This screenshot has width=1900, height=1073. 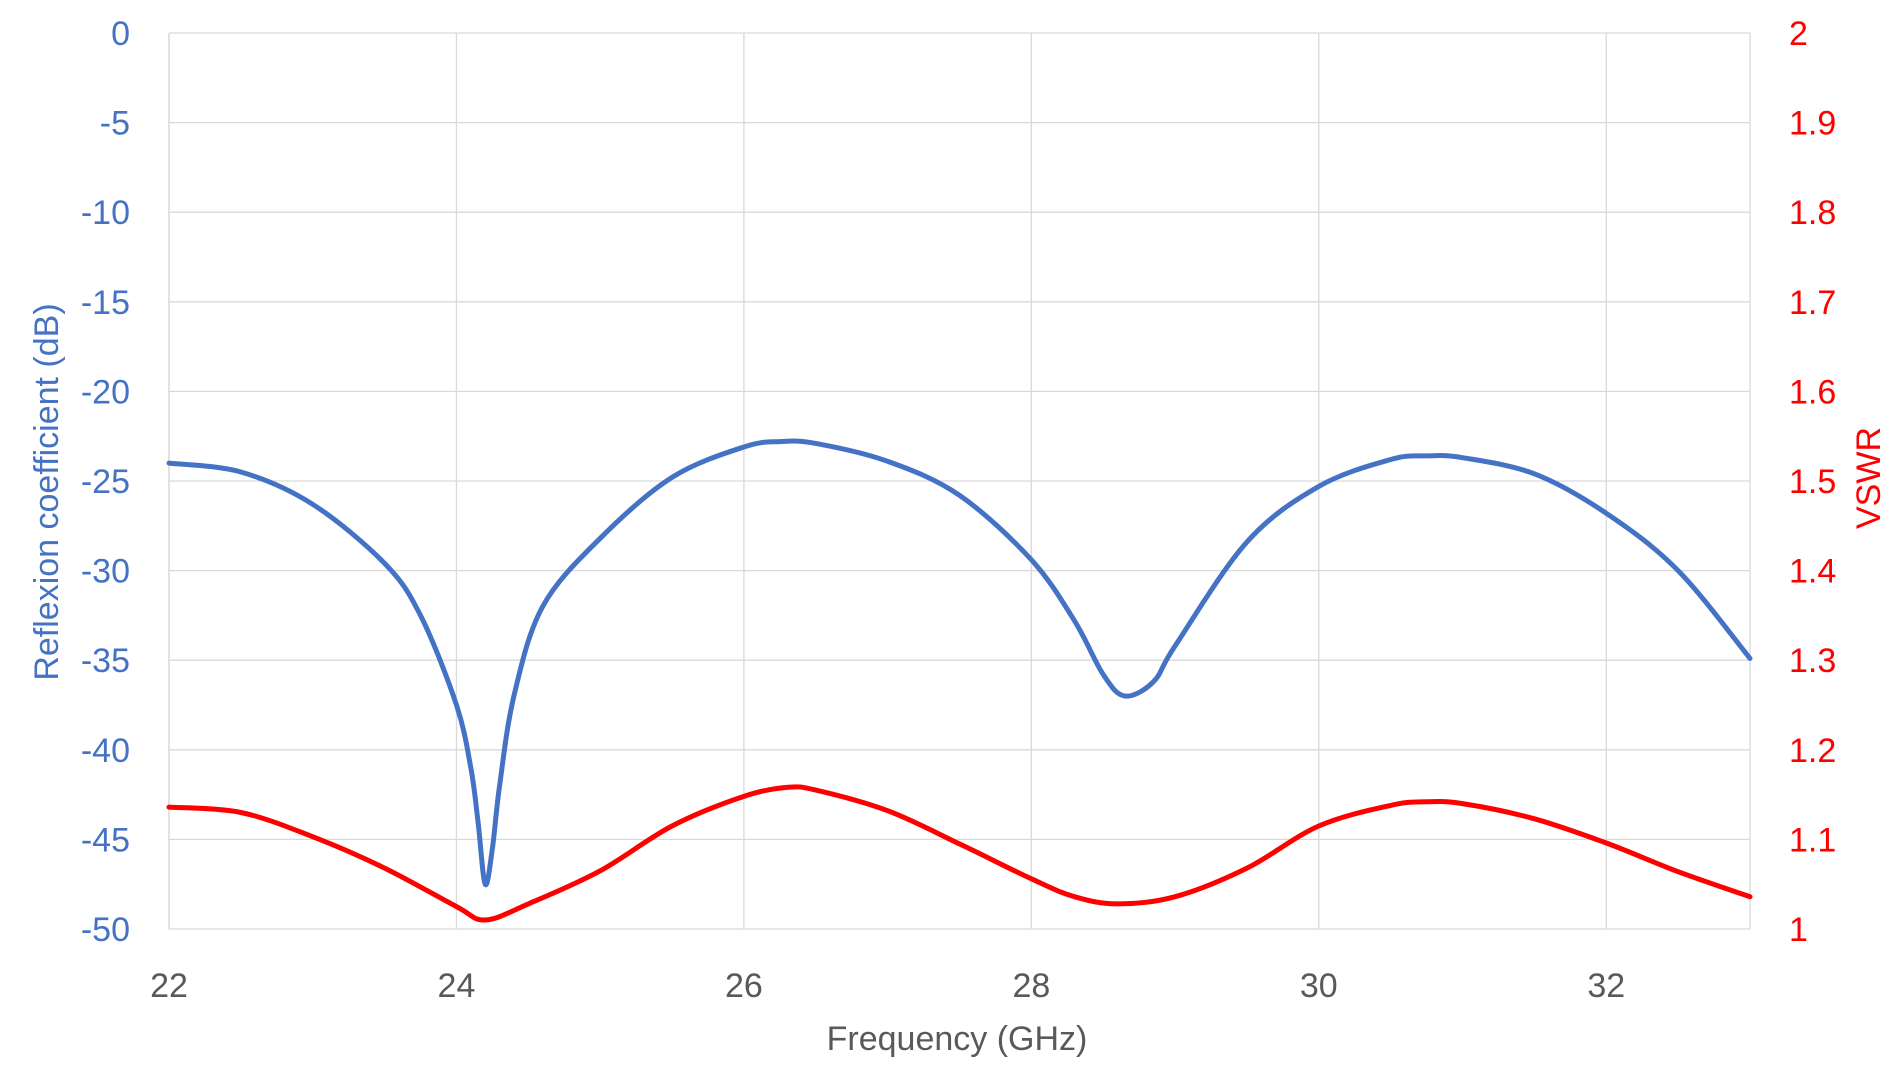 I want to click on right-y-tick-label: 1.2, so click(x=1812, y=751).